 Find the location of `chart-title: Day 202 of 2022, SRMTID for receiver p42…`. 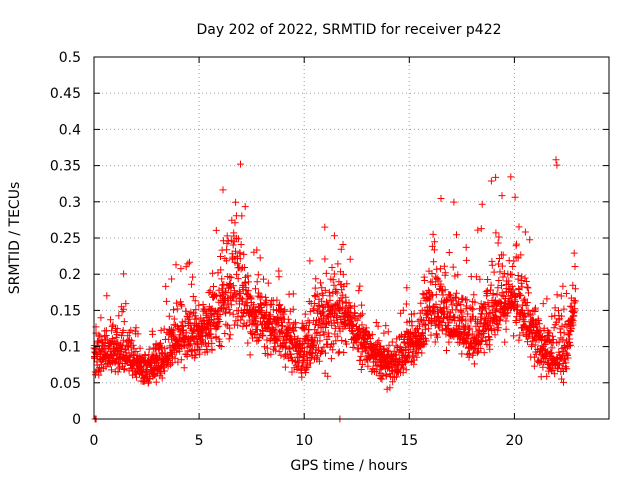

chart-title: Day 202 of 2022, SRMTID for receiver p42… is located at coordinates (348, 30).